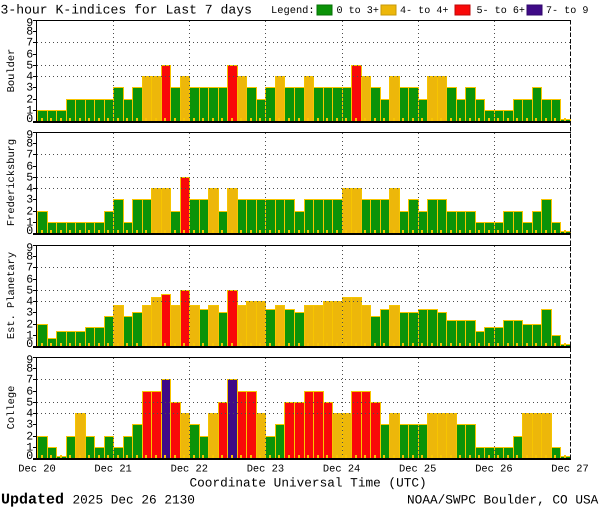  I want to click on svg-text: NOAA/SWPC Boulder, CO USA, so click(503, 500).